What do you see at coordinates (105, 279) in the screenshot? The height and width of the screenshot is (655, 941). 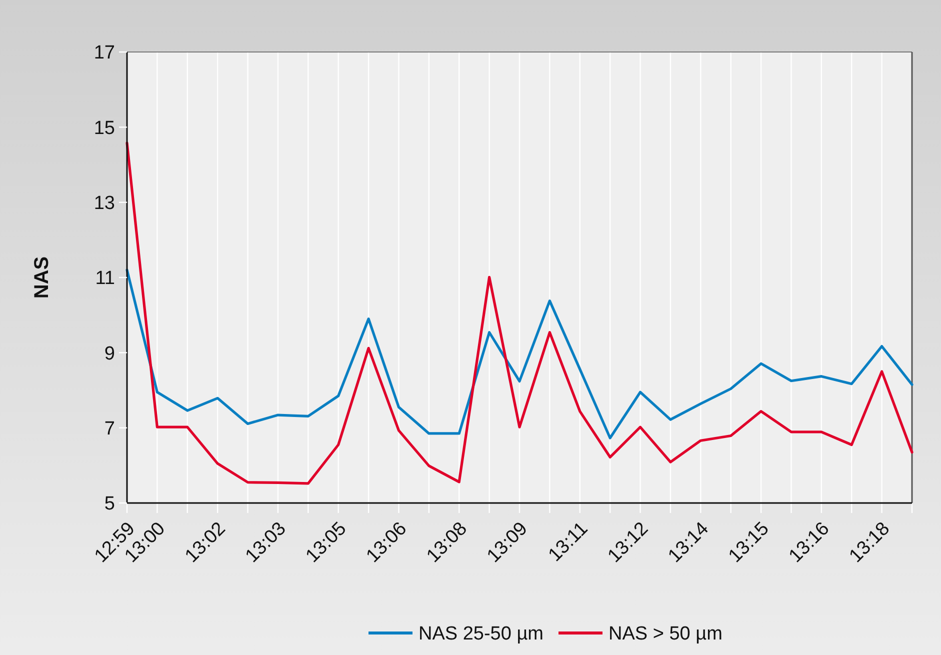 I see `y-tick-label: 11` at bounding box center [105, 279].